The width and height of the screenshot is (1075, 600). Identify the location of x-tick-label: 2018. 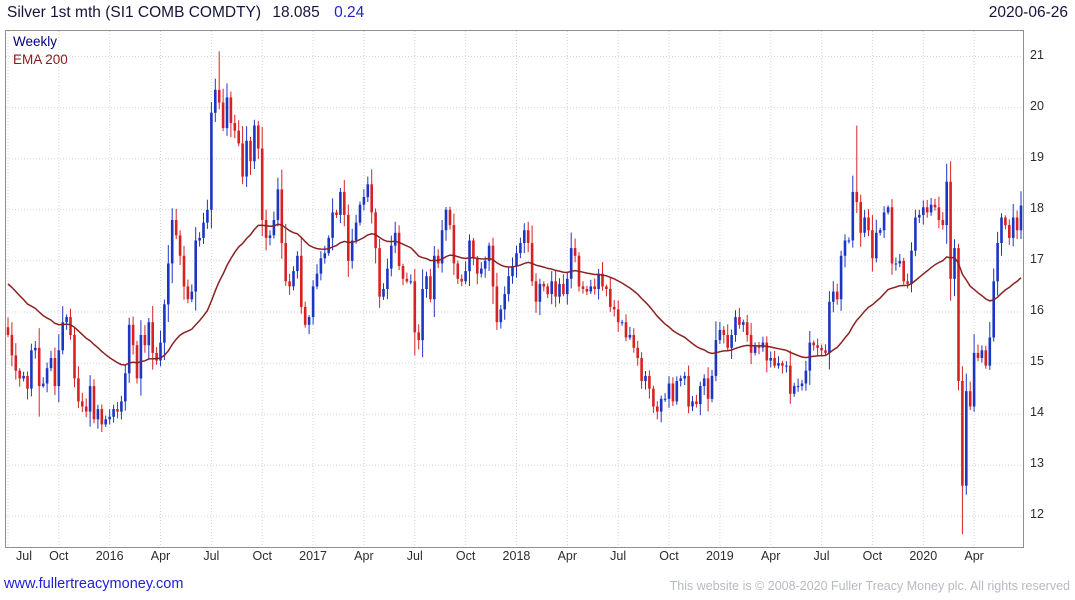
(516, 556).